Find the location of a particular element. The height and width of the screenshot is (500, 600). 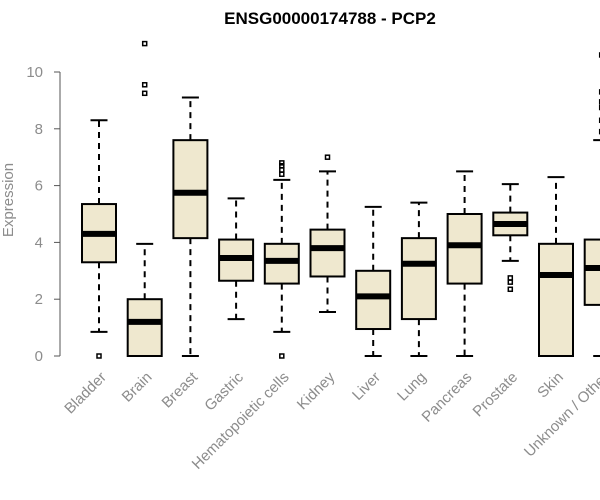

x-tick-label: Prostate is located at coordinates (496, 395).